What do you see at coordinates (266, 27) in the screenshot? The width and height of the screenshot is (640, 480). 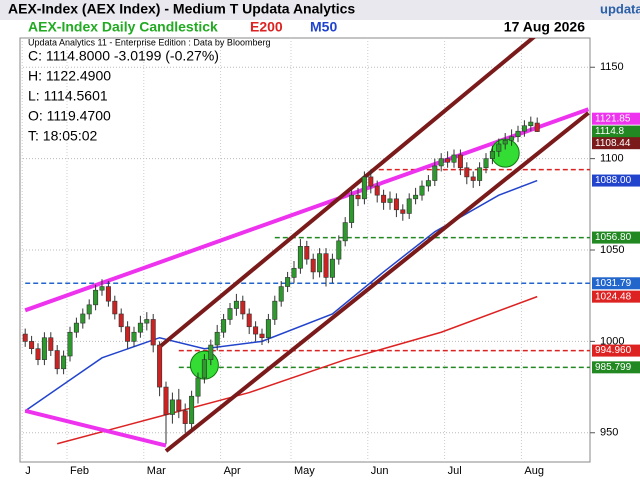 I see `legend-entry: E200` at bounding box center [266, 27].